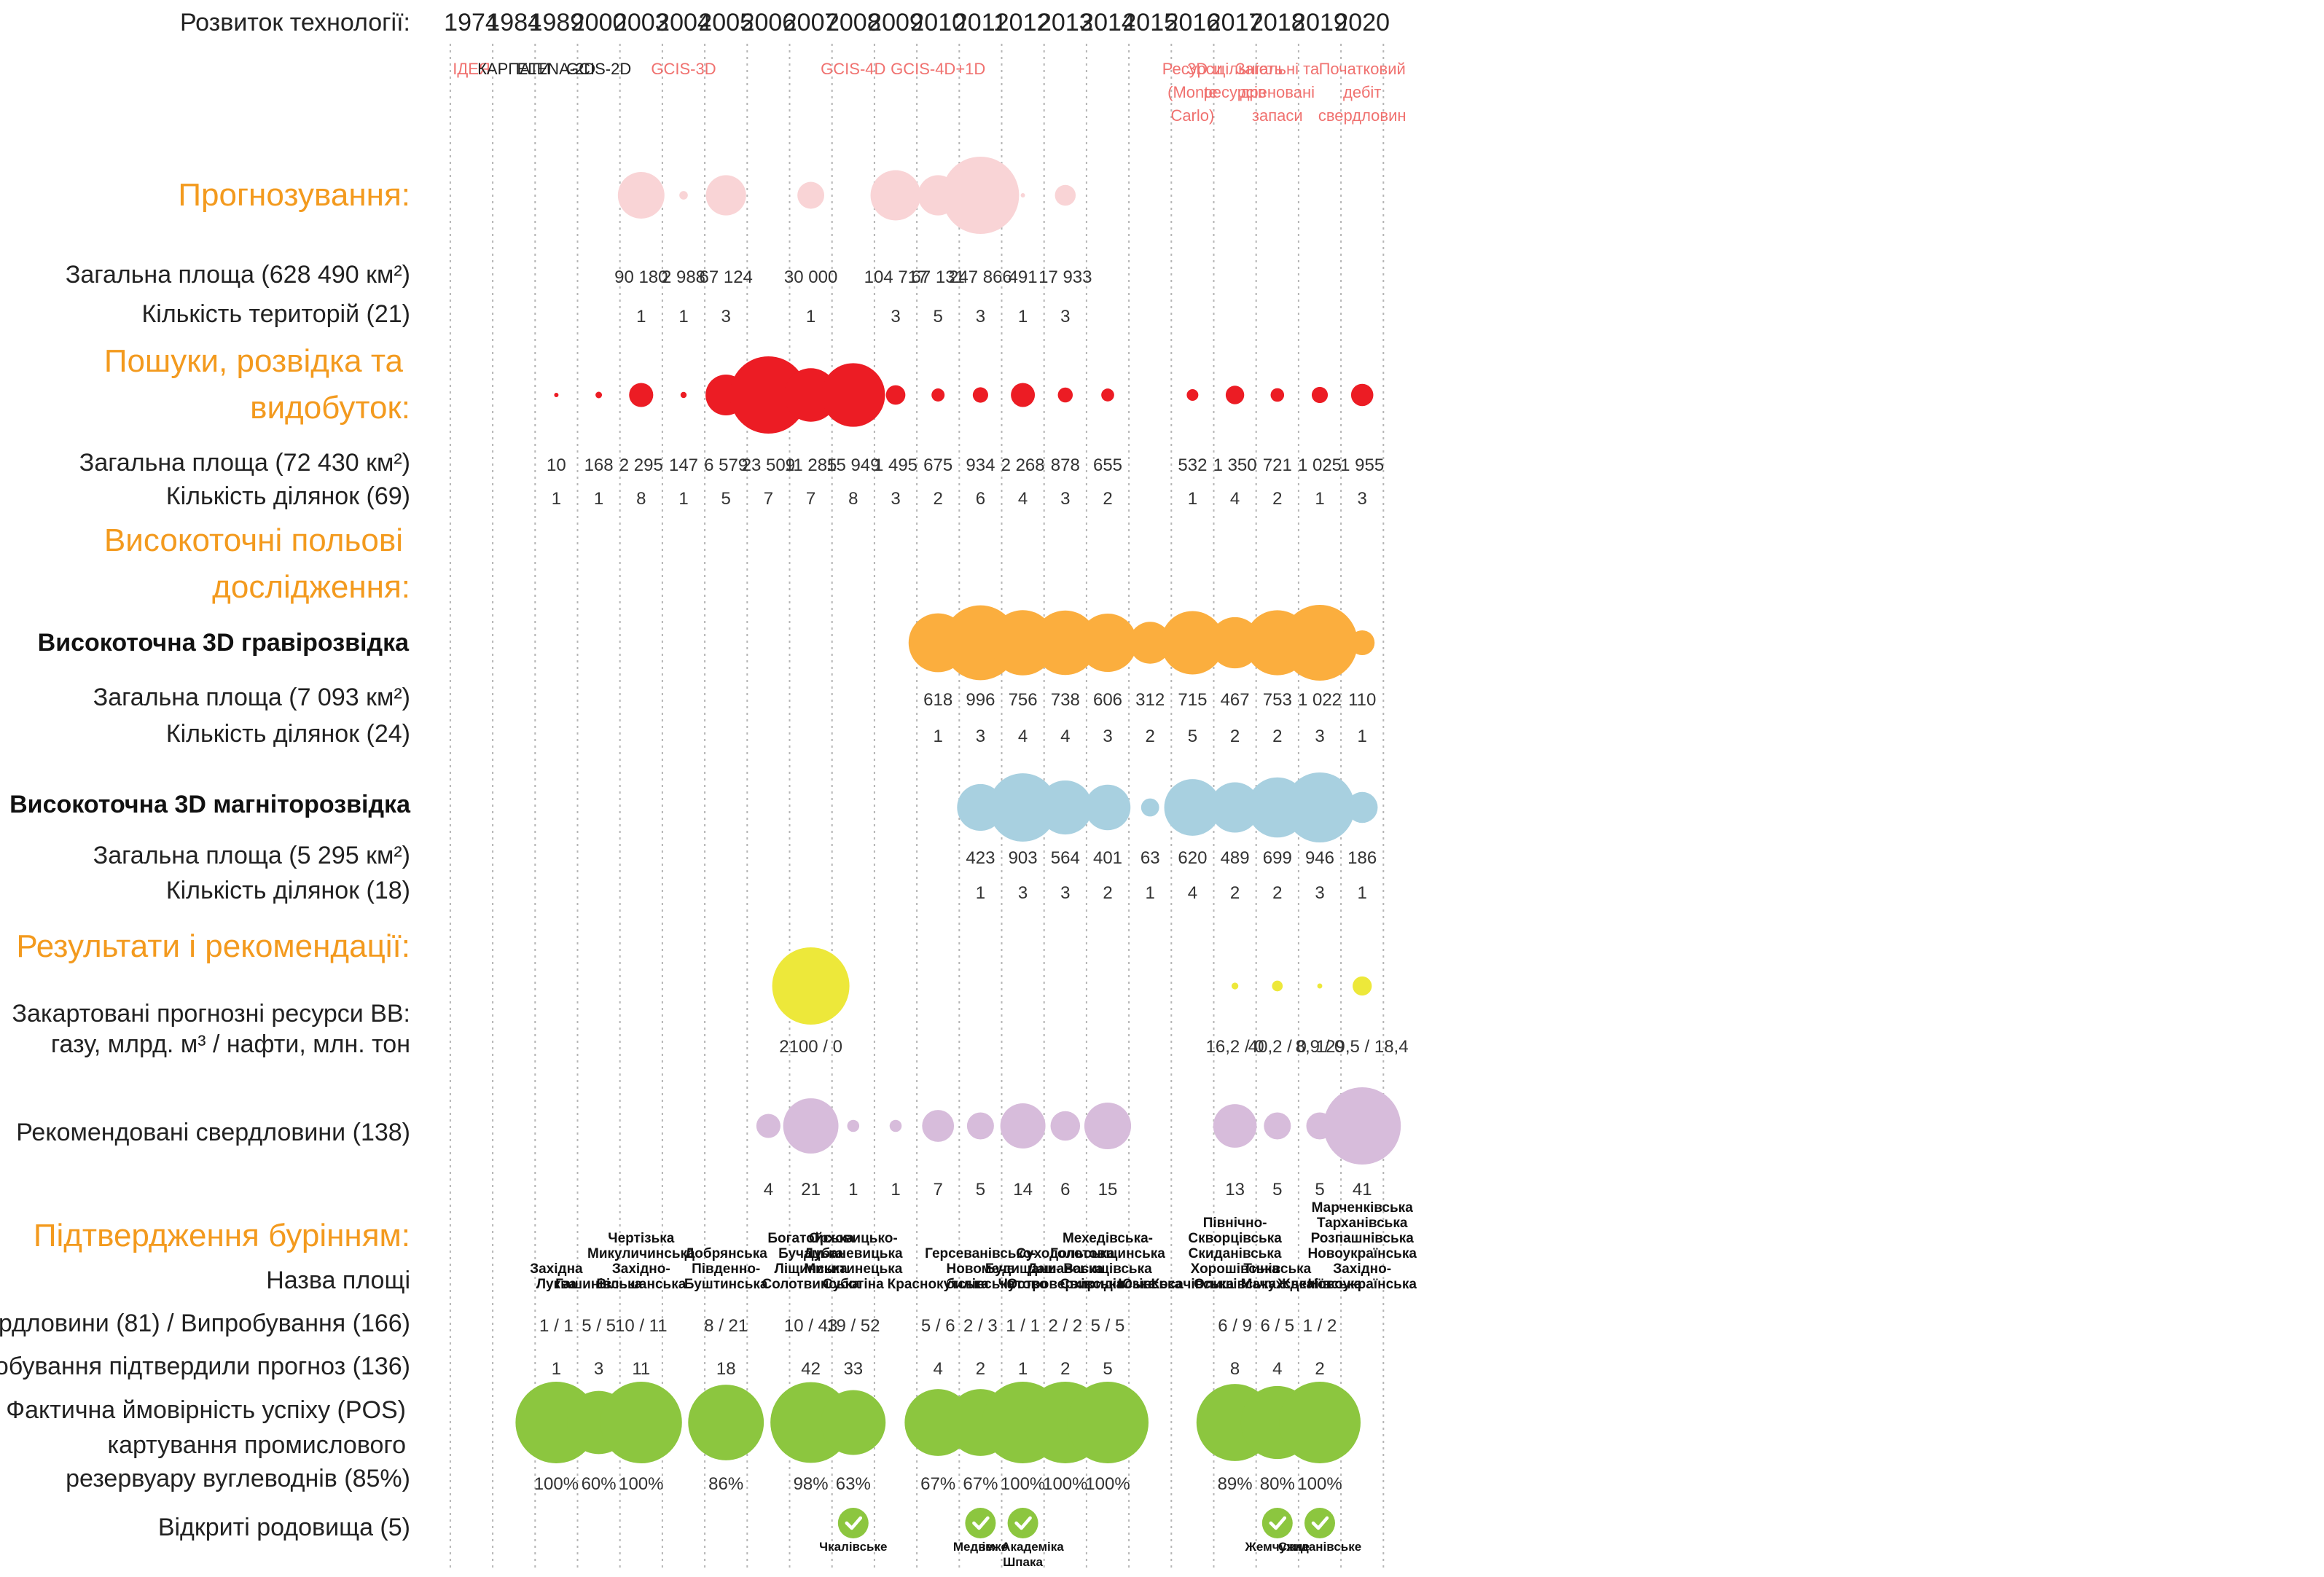 Image resolution: width=2324 pixels, height=1577 pixels. I want to click on year-tick-label: 1984, so click(513, 22).